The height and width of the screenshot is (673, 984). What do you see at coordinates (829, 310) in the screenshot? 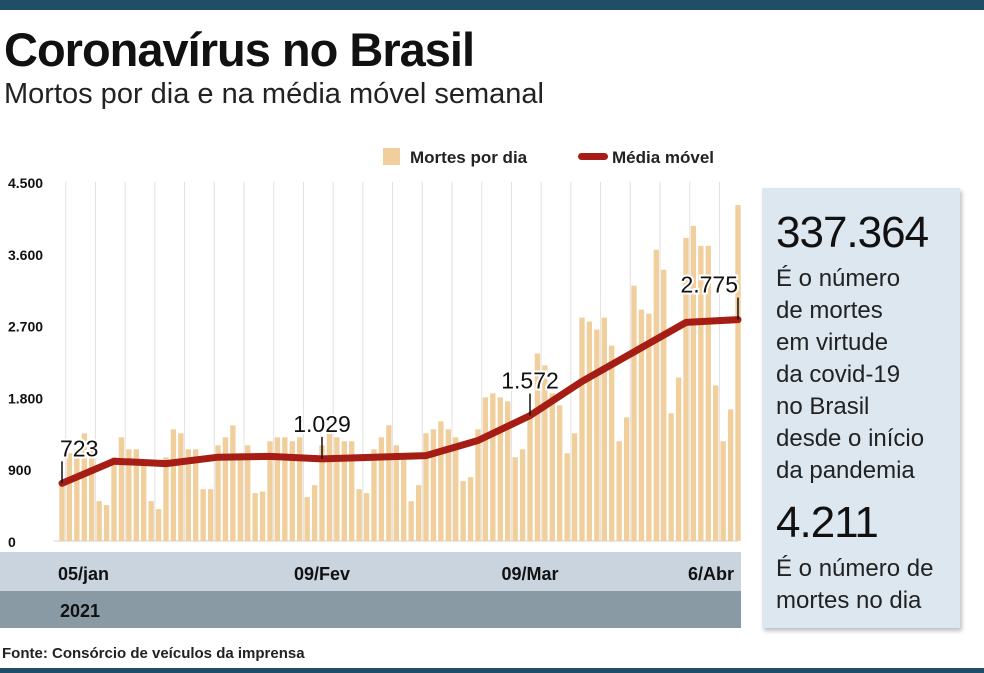
I see `desc-line: de mortes` at bounding box center [829, 310].